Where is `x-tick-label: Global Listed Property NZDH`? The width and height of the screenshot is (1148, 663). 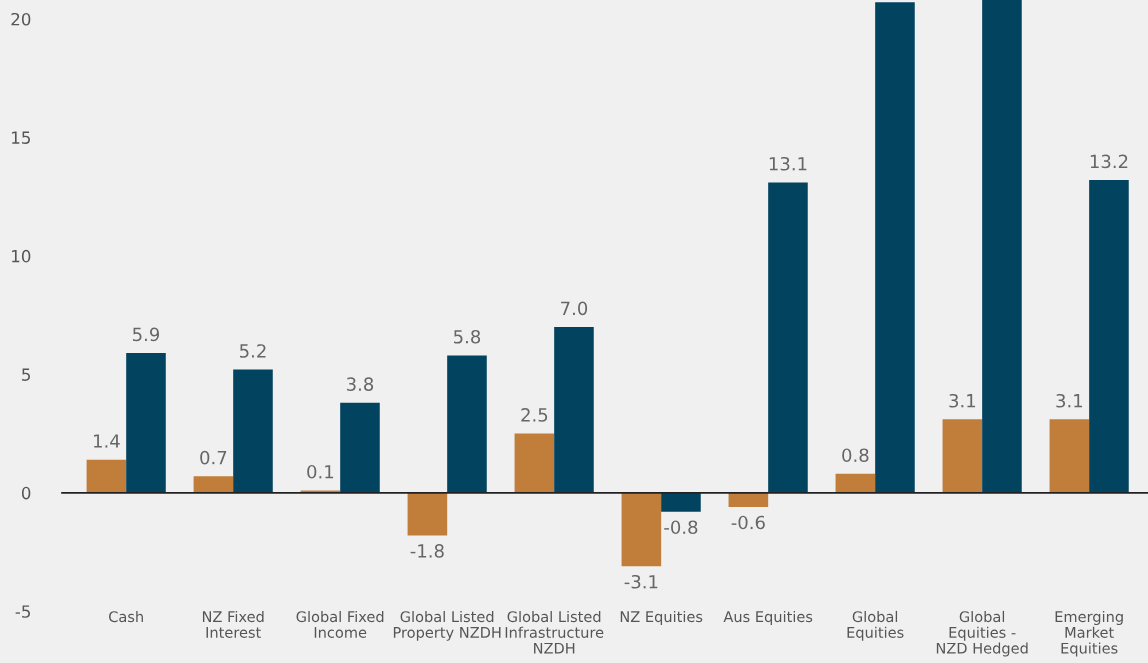 x-tick-label: Global Listed Property NZDH is located at coordinates (447, 625).